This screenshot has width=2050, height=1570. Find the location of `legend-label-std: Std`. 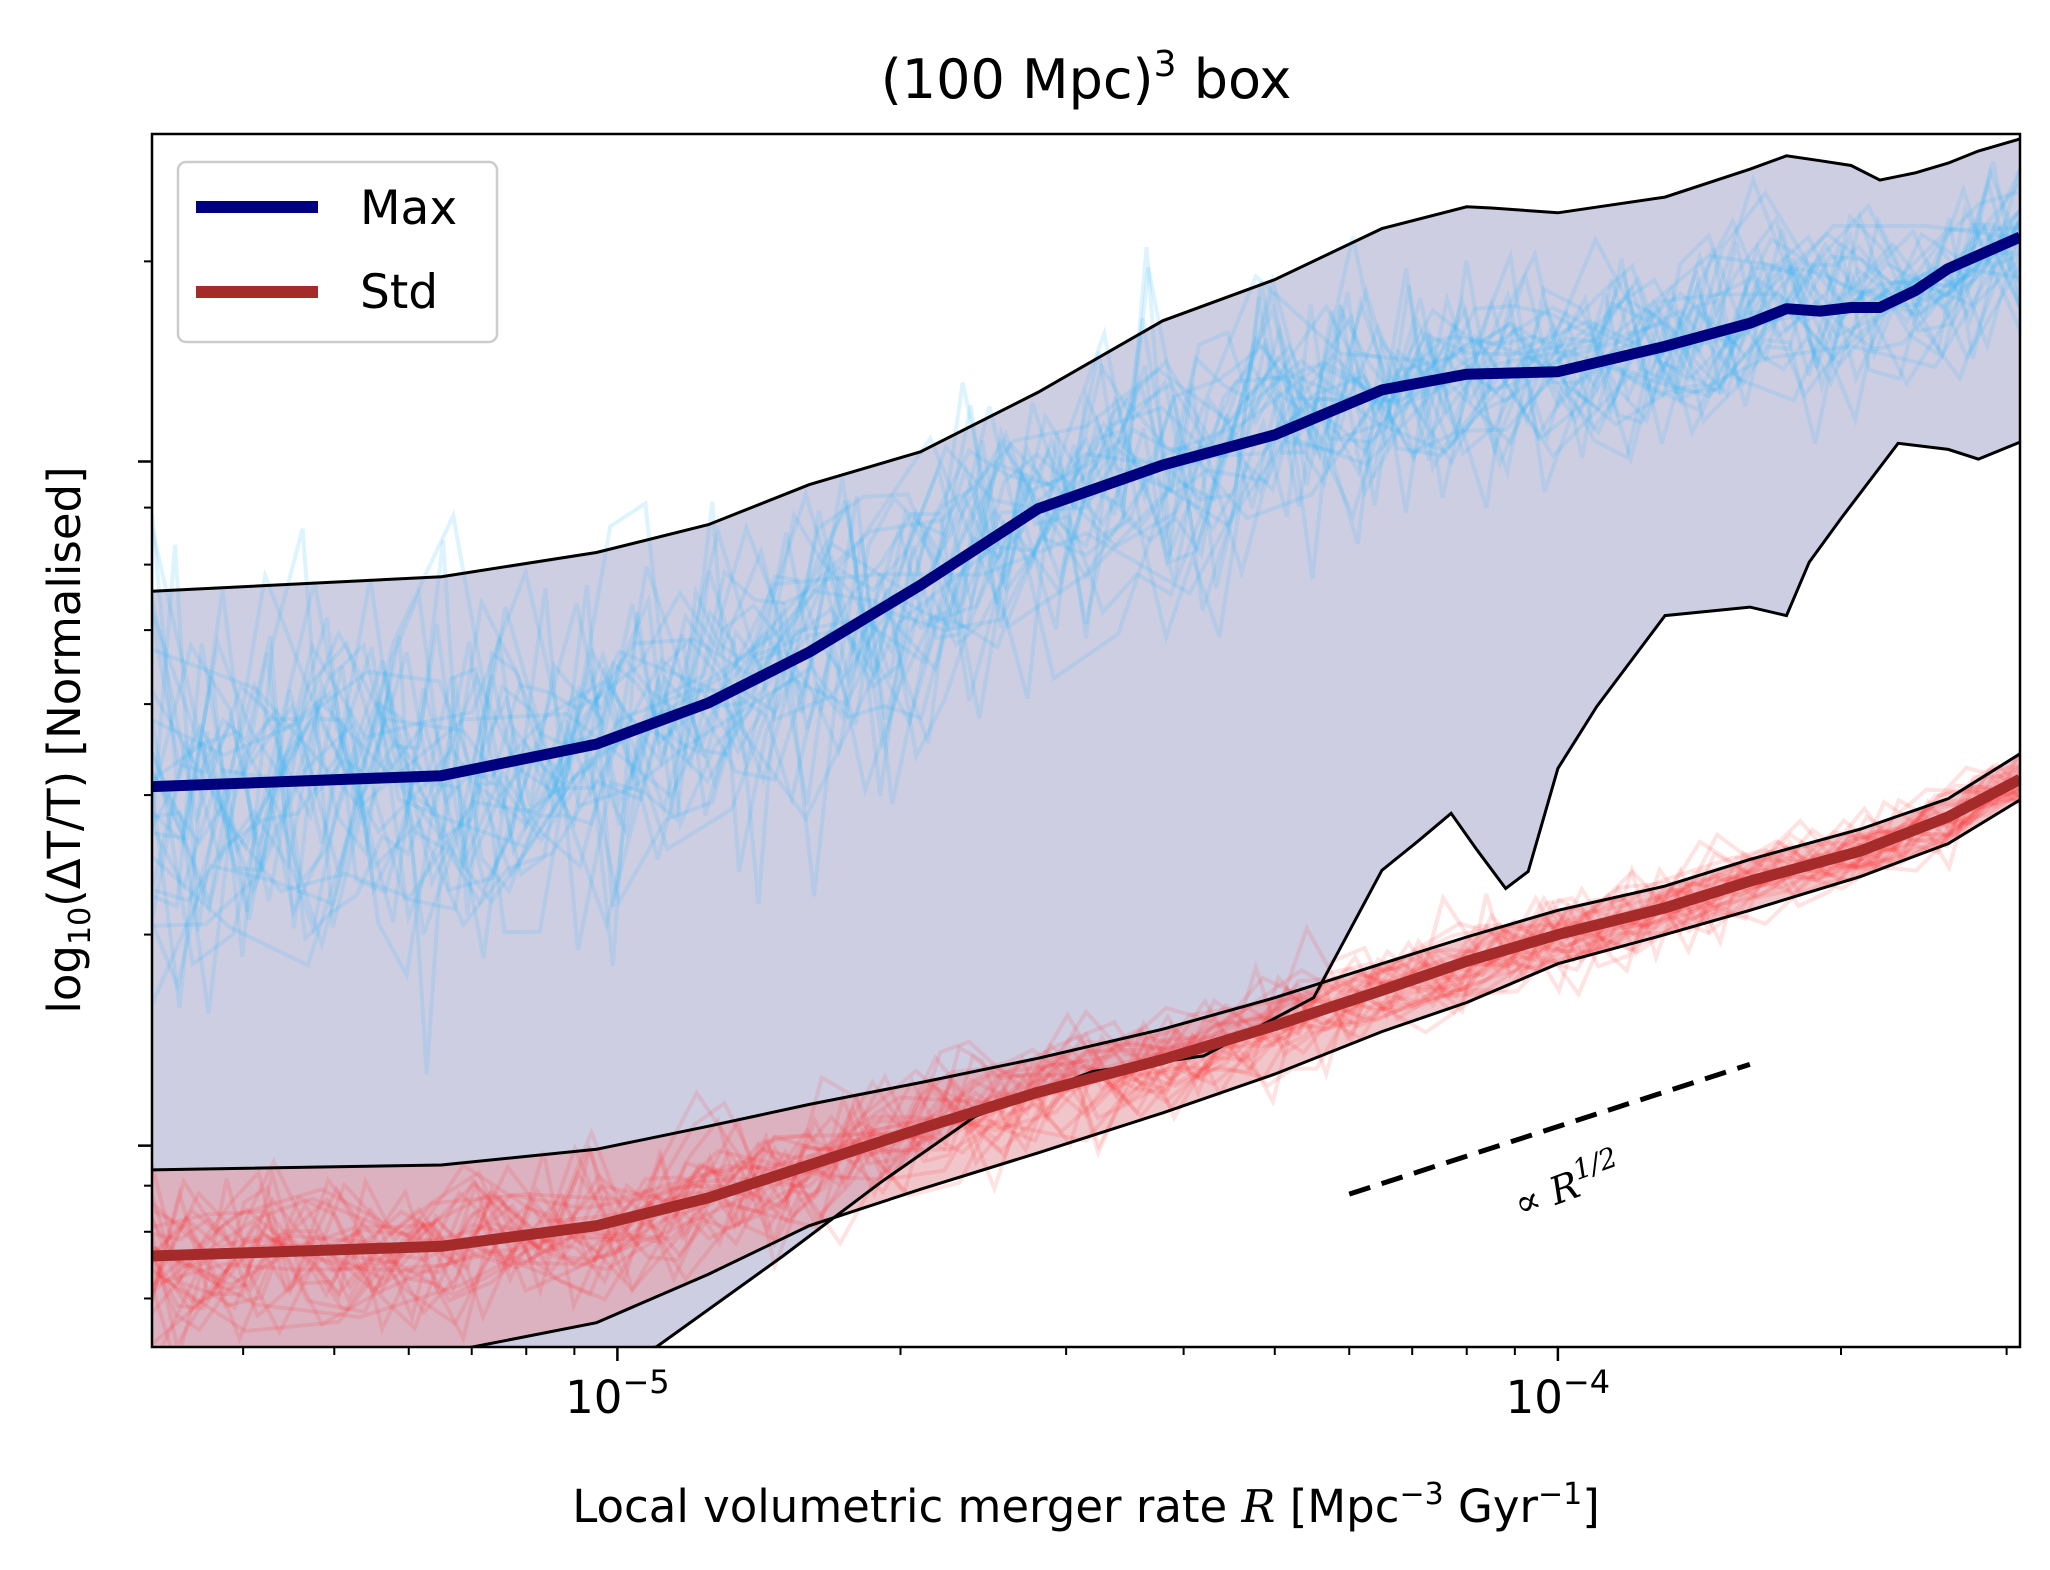

legend-label-std: Std is located at coordinates (399, 292).